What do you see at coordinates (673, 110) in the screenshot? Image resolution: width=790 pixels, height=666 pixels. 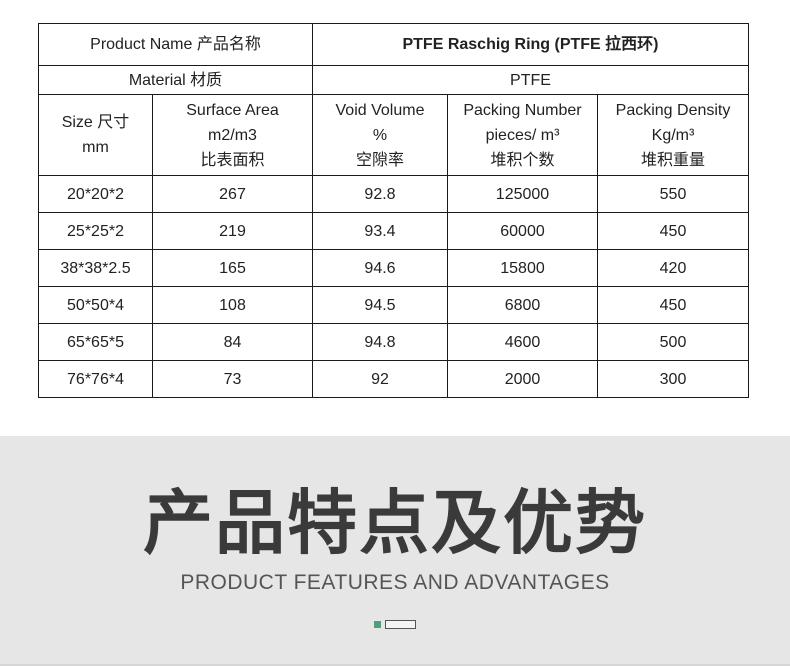 I see `column-header-line: Packing Density` at bounding box center [673, 110].